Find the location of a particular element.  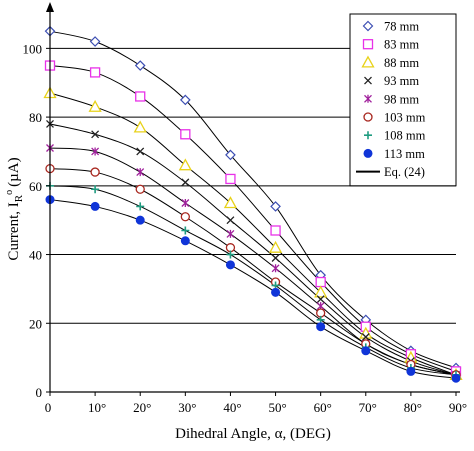

x-tick-label: 90° is located at coordinates (458, 407).